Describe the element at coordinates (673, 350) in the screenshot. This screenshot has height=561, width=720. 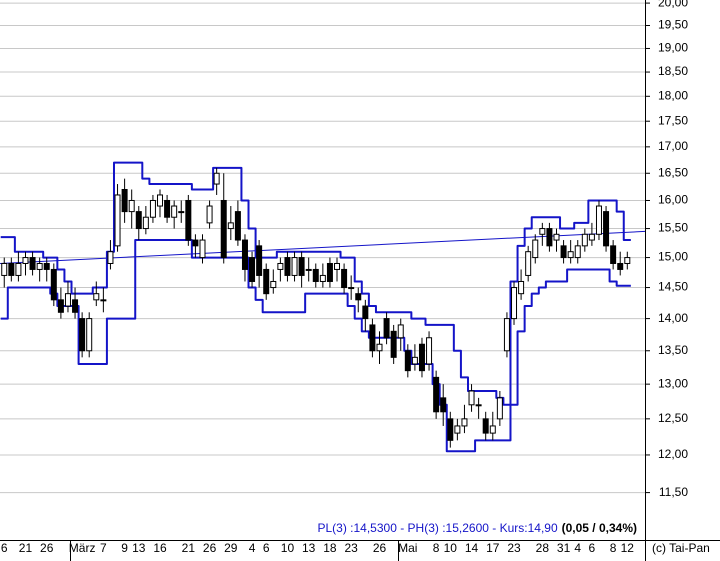
I see `y-tick-label: 13,50` at that location.